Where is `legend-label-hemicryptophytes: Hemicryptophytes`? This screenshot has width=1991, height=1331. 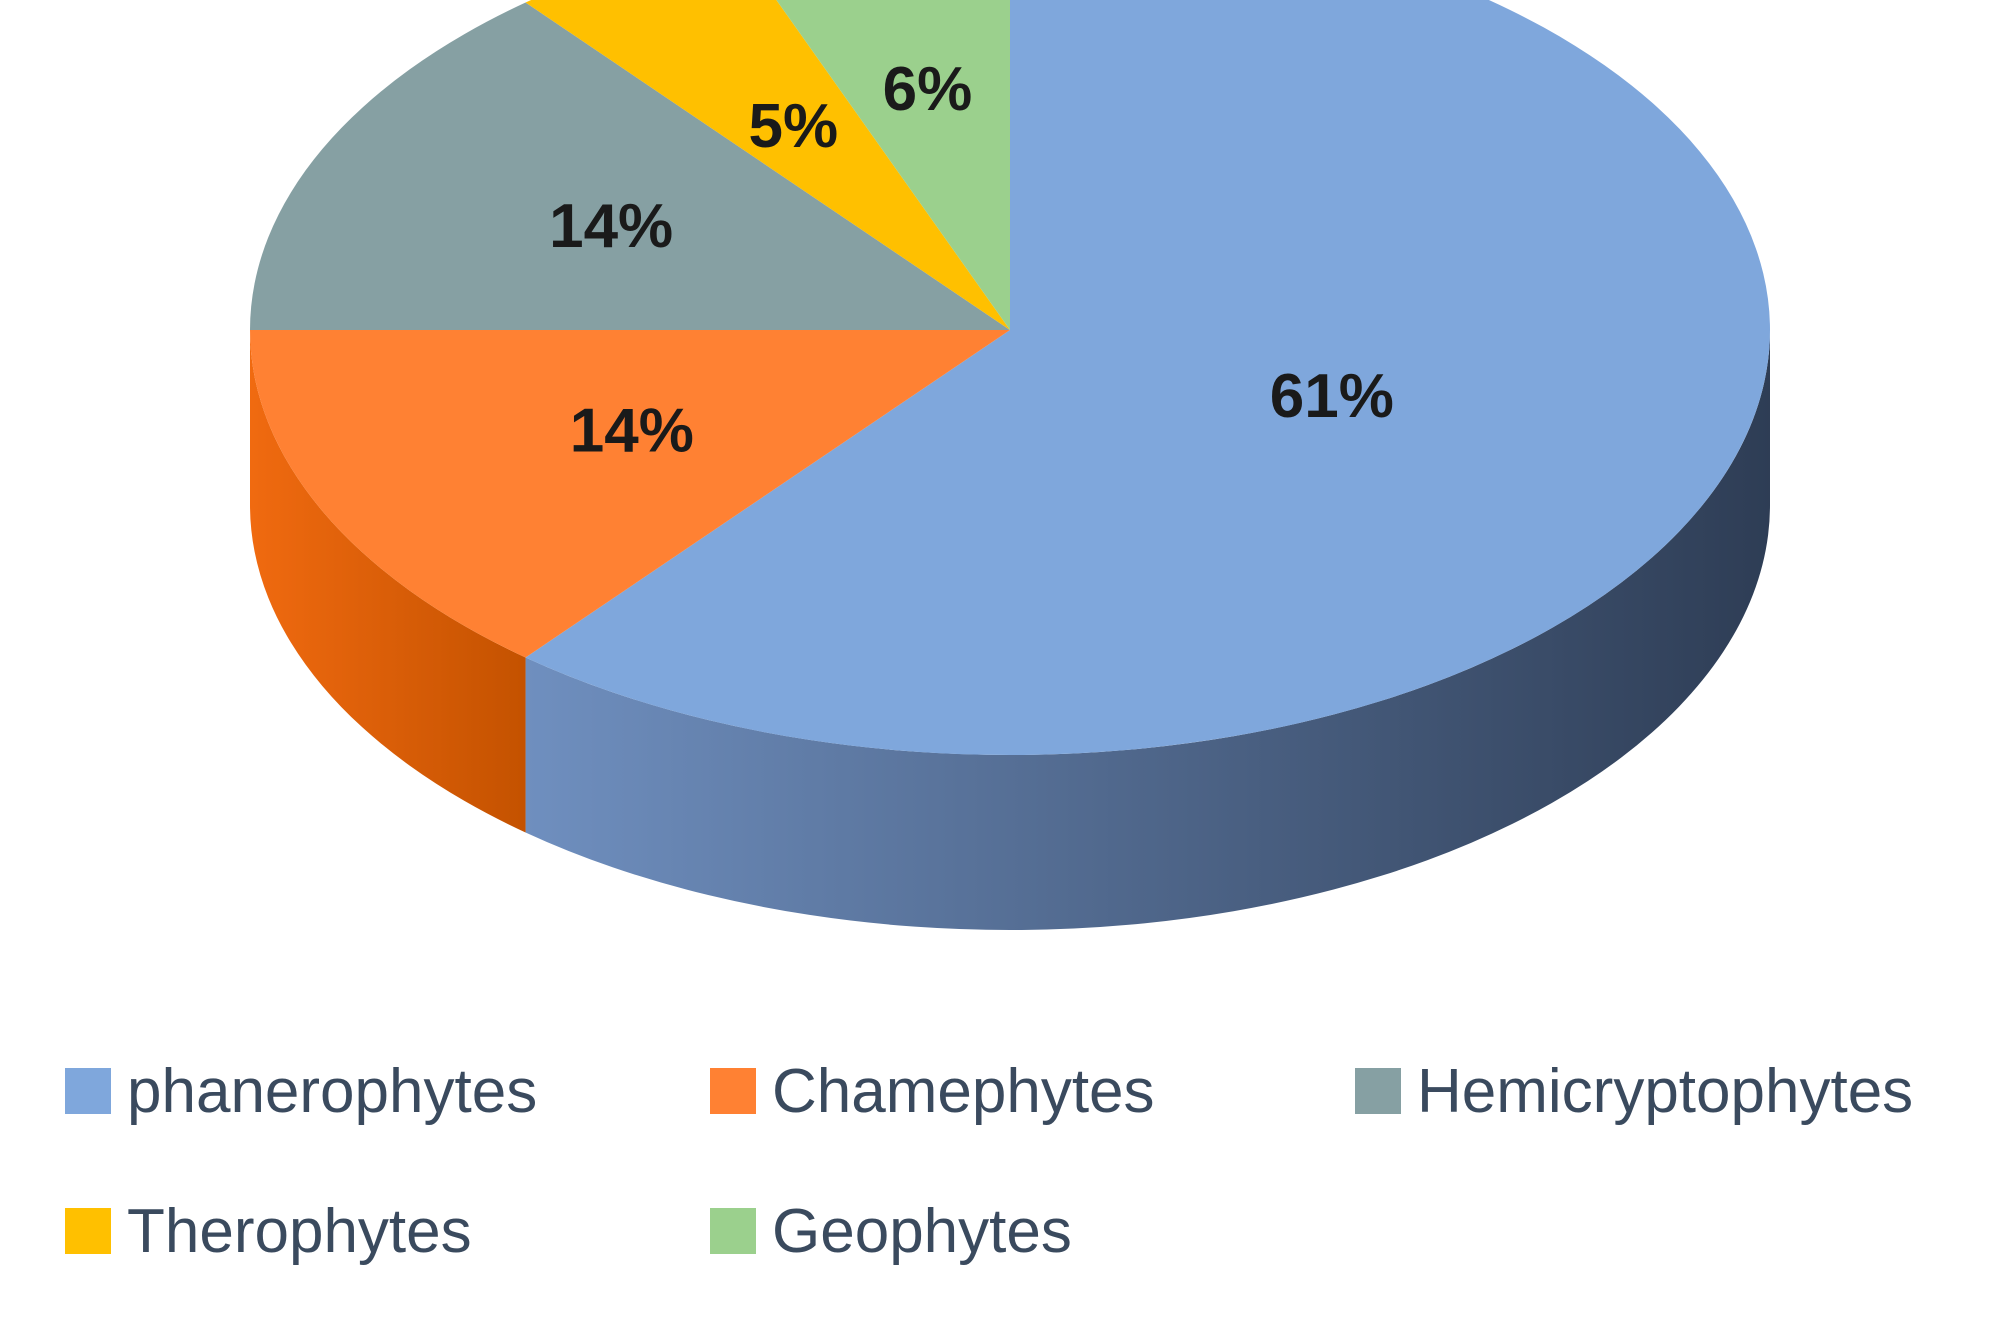 legend-label-hemicryptophytes: Hemicryptophytes is located at coordinates (1665, 1091).